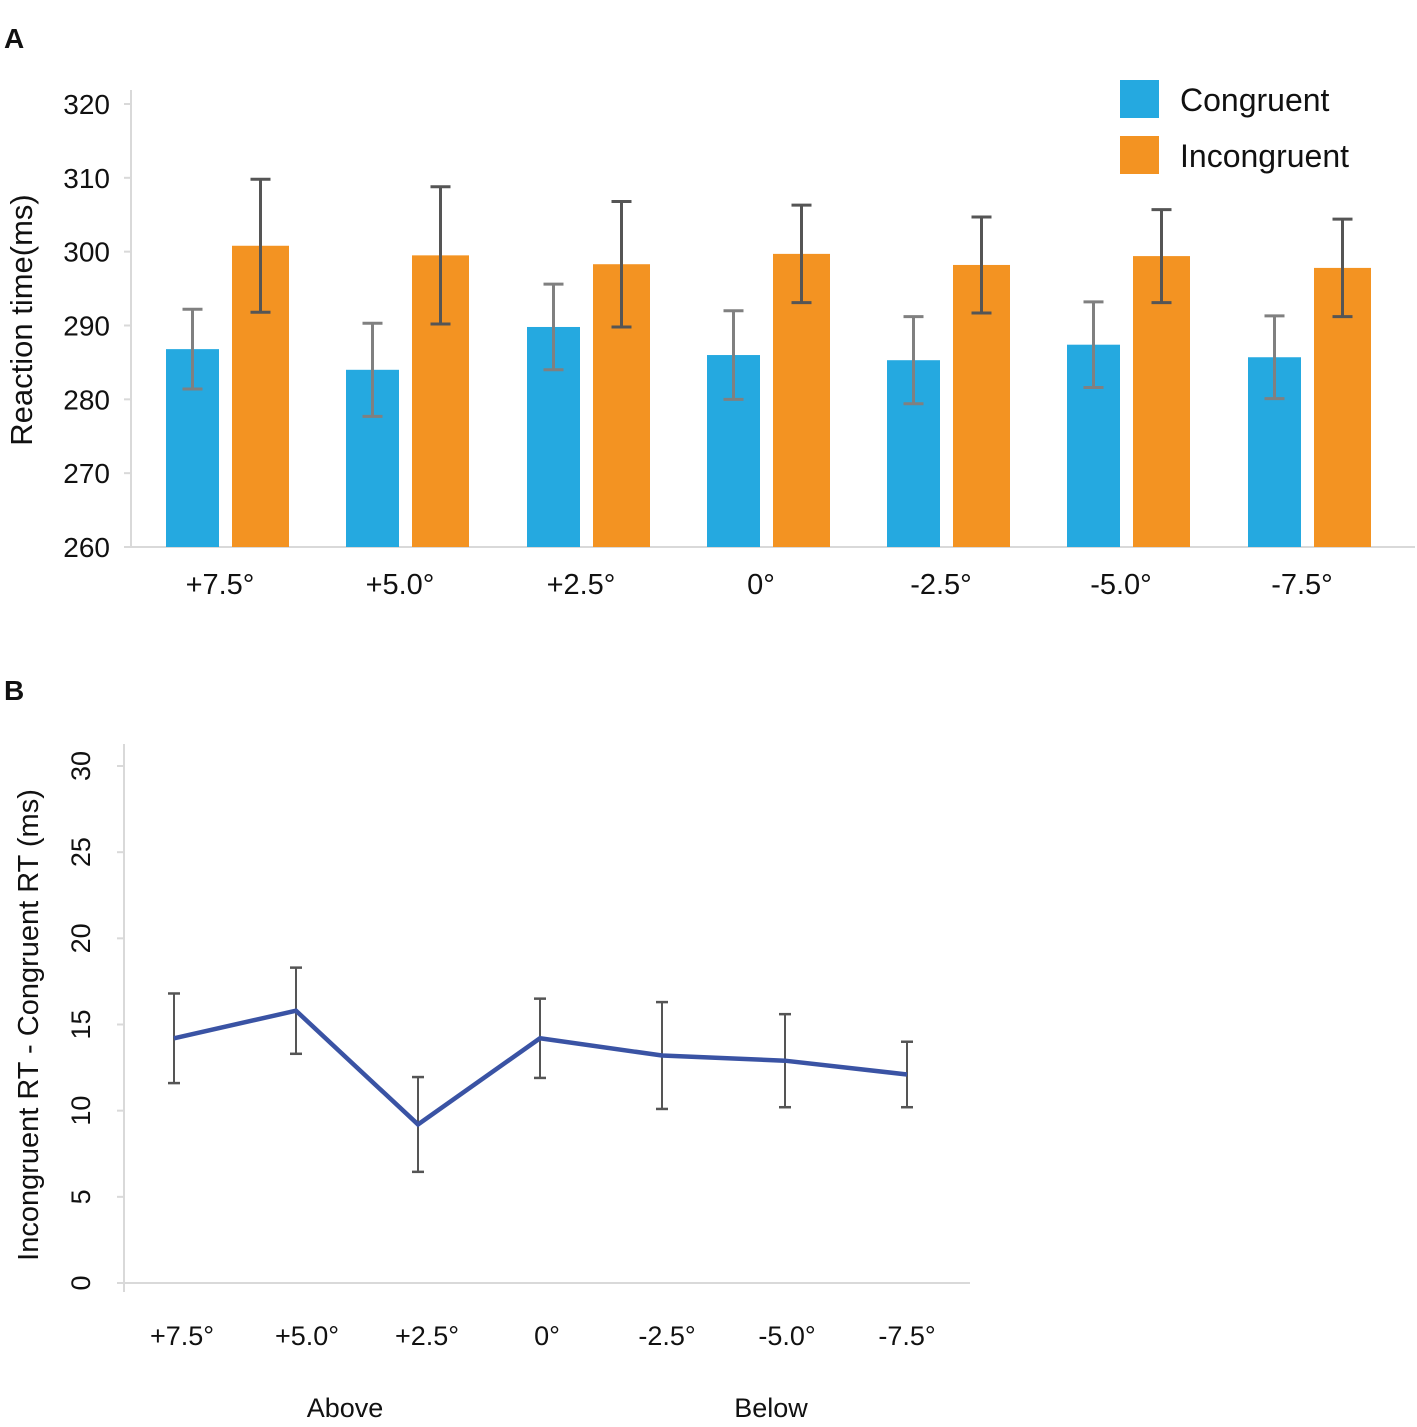 The height and width of the screenshot is (1427, 1417). What do you see at coordinates (1161, 401) in the screenshot?
I see `bar-incongruent` at bounding box center [1161, 401].